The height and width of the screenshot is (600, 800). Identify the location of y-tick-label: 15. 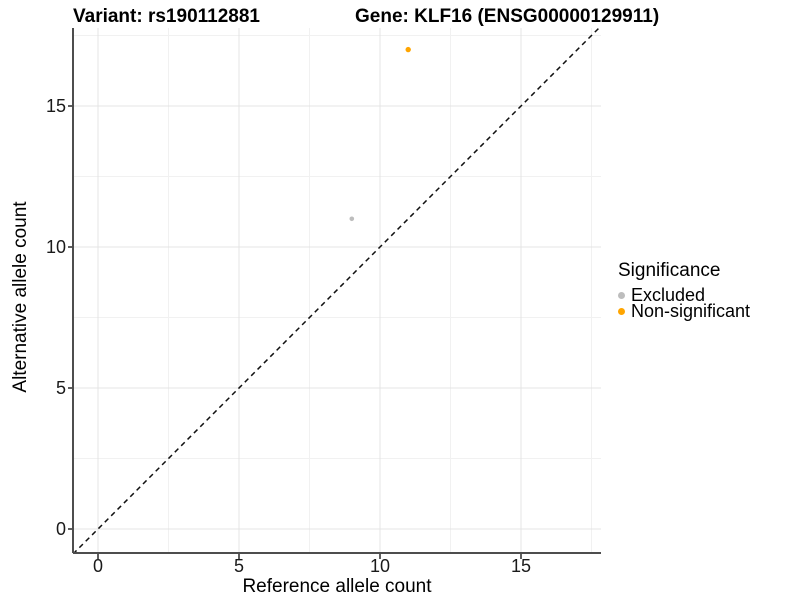
(55, 106).